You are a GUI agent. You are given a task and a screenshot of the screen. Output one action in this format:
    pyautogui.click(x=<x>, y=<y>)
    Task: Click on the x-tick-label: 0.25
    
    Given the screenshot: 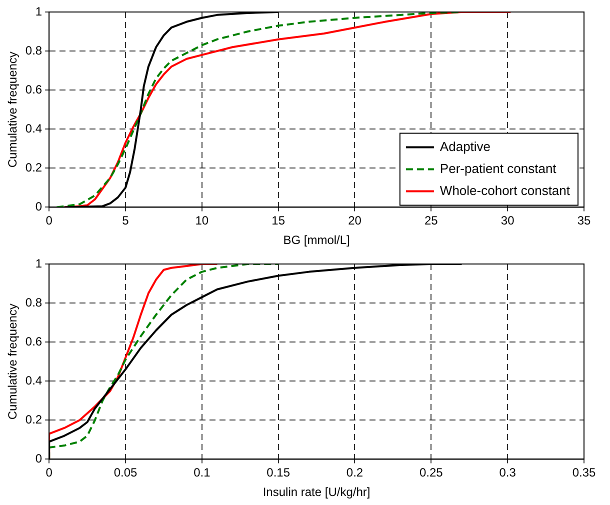 What is the action you would take?
    pyautogui.click(x=431, y=473)
    